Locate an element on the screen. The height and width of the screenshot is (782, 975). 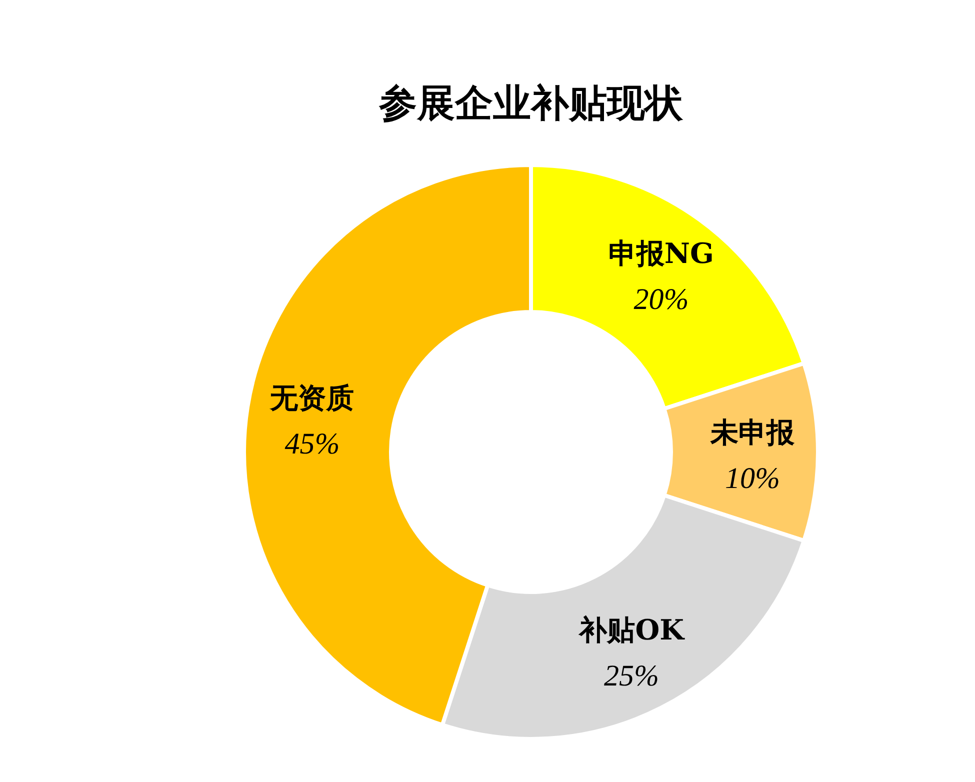
slice-label: 补贴OK is located at coordinates (632, 629).